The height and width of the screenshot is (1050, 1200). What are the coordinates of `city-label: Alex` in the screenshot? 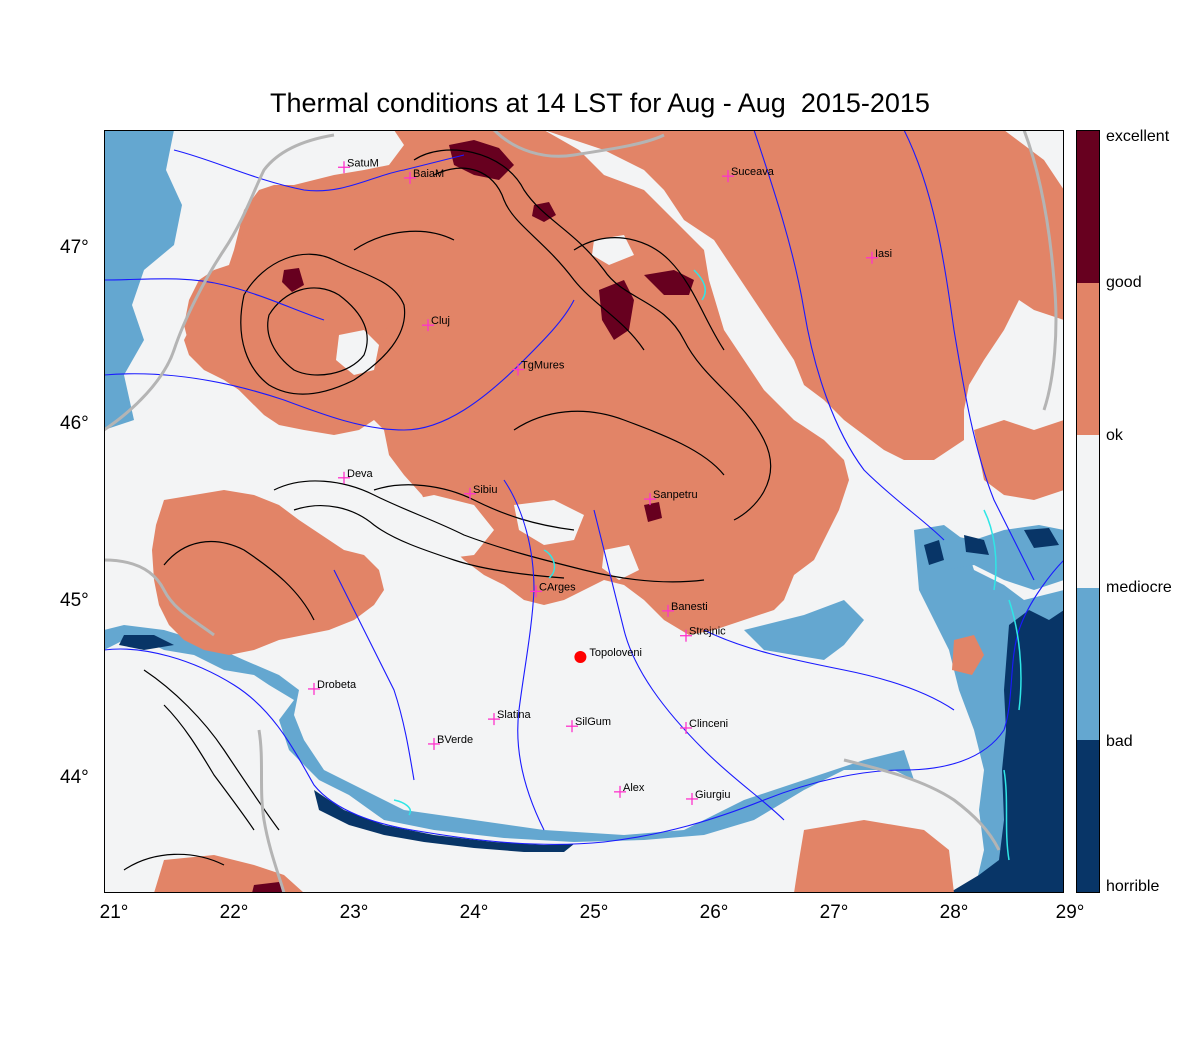 It's located at (634, 788).